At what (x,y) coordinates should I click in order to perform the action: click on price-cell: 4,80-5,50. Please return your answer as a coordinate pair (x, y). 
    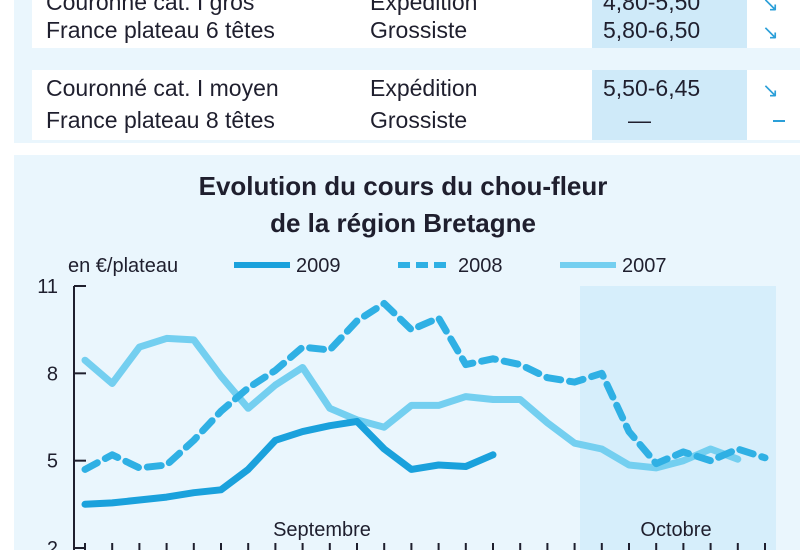
    Looking at the image, I should click on (652, 7).